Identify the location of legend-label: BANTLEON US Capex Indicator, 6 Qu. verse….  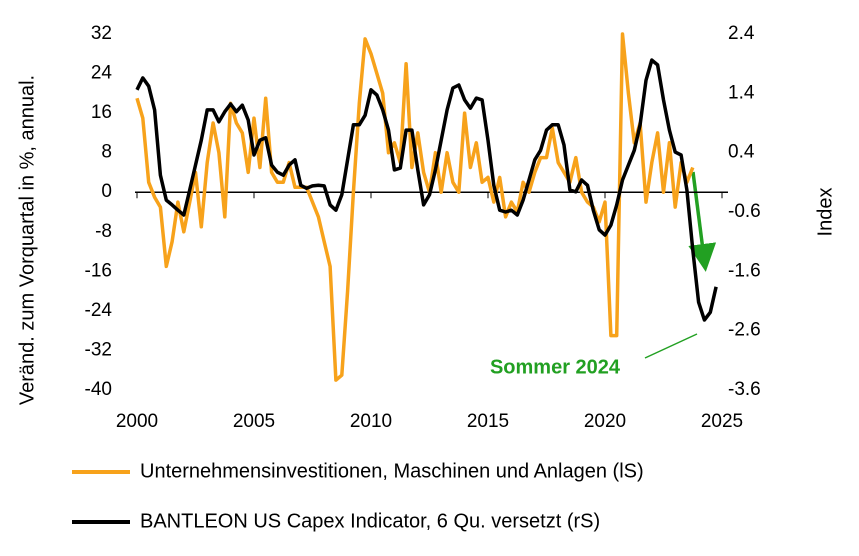
(370, 521).